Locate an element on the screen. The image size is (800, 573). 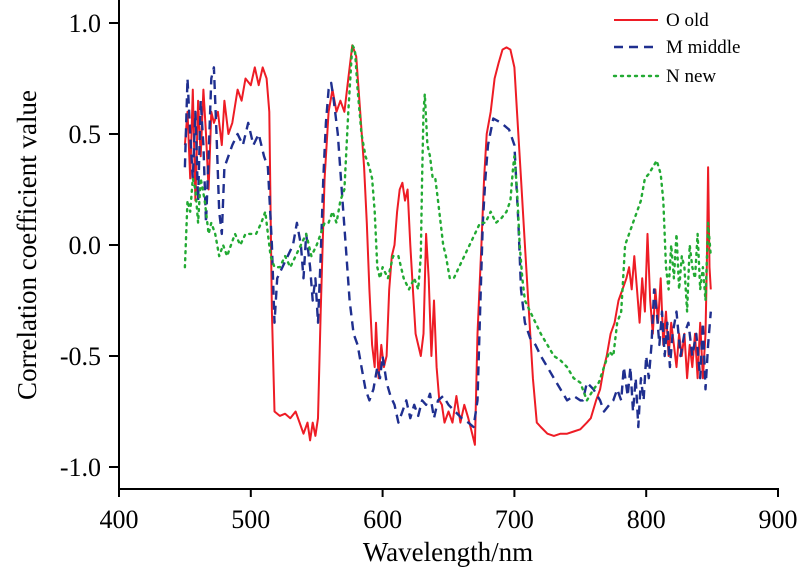
legend-label: O old is located at coordinates (687, 20).